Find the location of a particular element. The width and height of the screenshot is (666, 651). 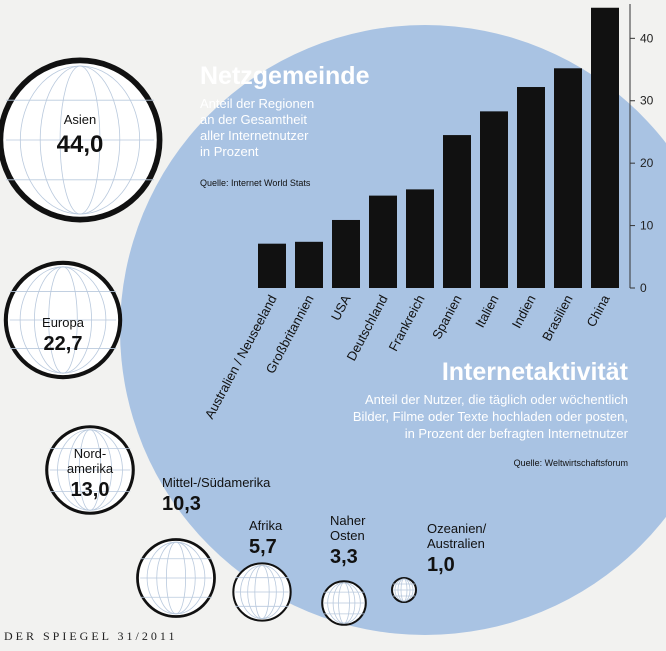

bubble-label: Ozeanien/Australien is located at coordinates (457, 536).